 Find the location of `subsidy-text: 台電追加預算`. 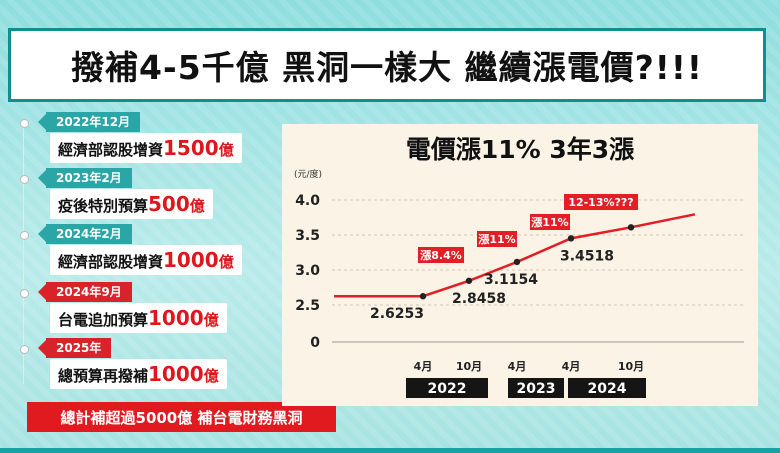

subsidy-text: 台電追加預算 is located at coordinates (103, 320).